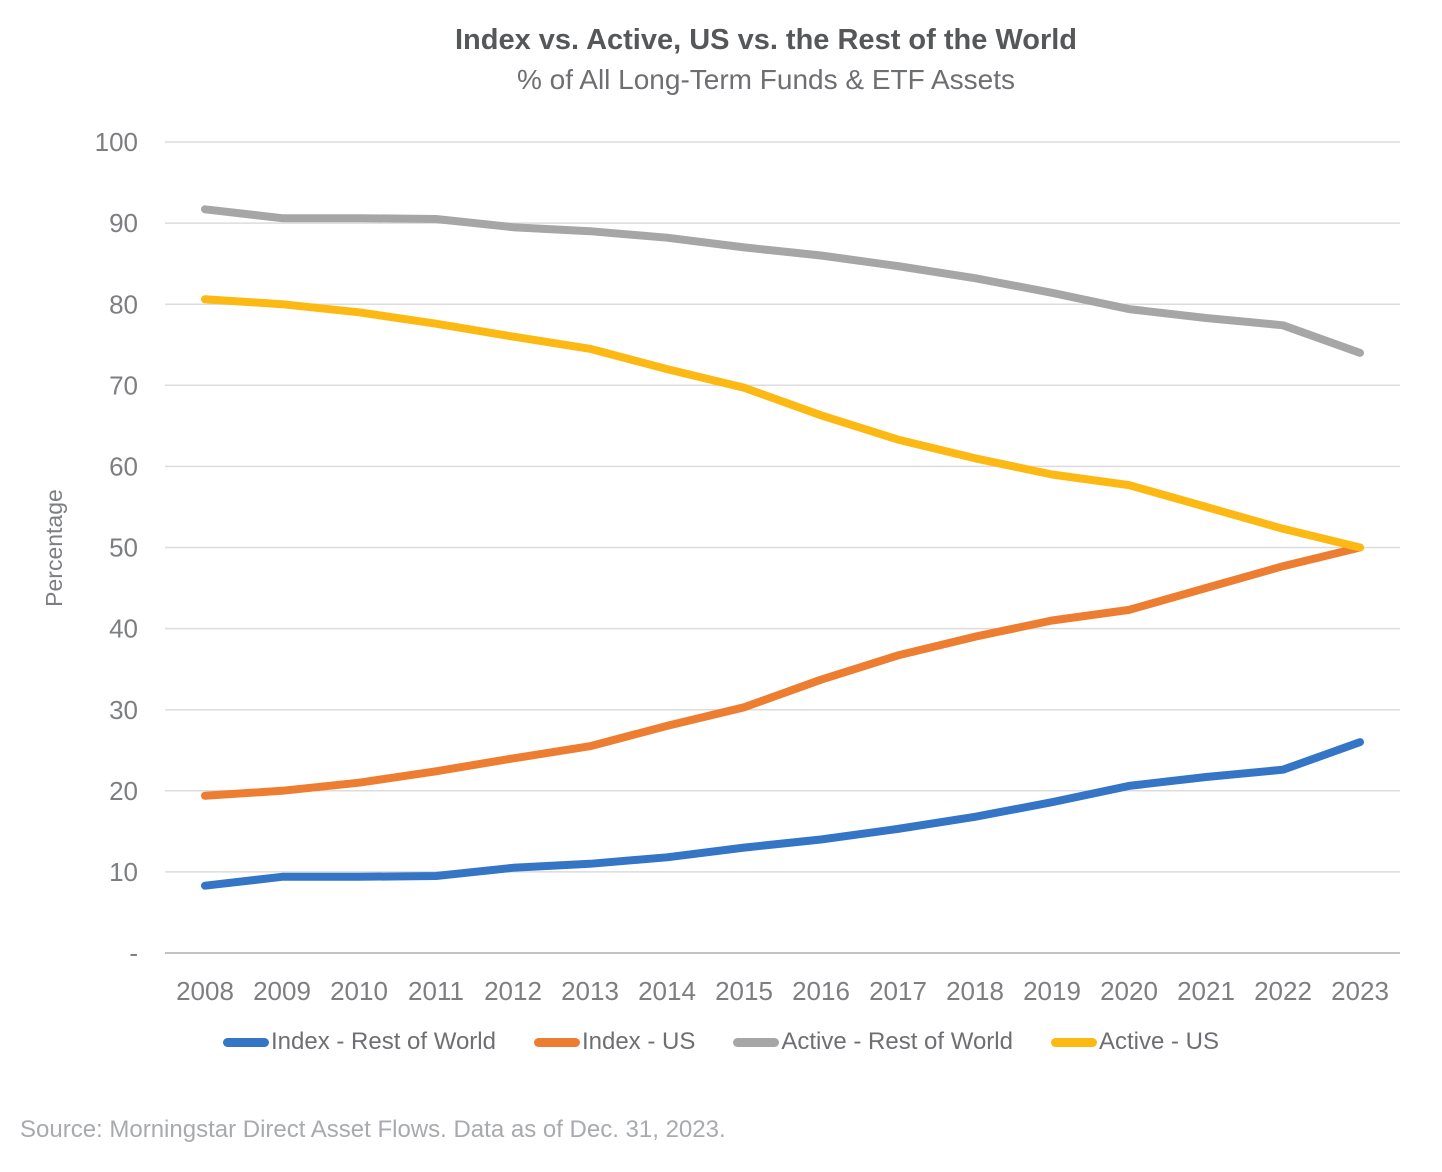 Image resolution: width=1442 pixels, height=1172 pixels. Describe the element at coordinates (123, 710) in the screenshot. I see `y-tick-label-30: 30` at that location.